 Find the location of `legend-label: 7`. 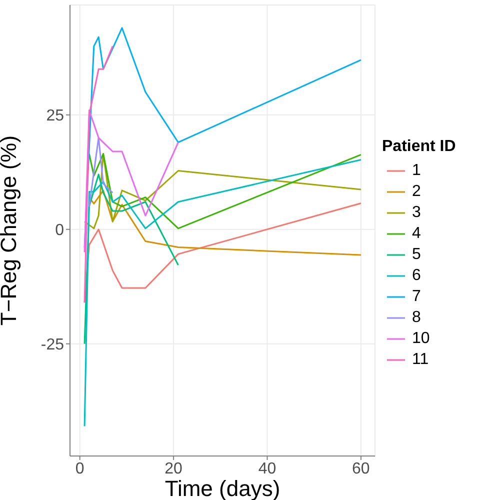

legend-label: 7 is located at coordinates (416, 297).